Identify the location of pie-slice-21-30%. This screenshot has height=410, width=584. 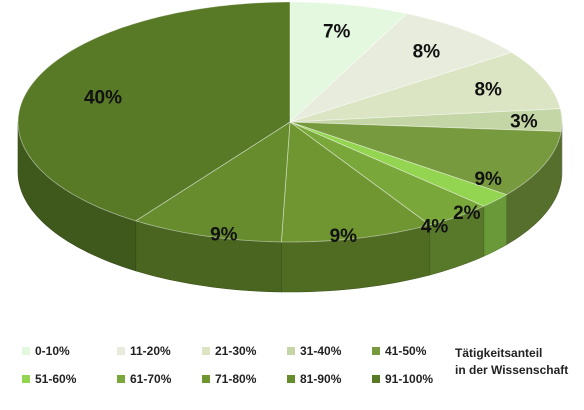
(425, 87).